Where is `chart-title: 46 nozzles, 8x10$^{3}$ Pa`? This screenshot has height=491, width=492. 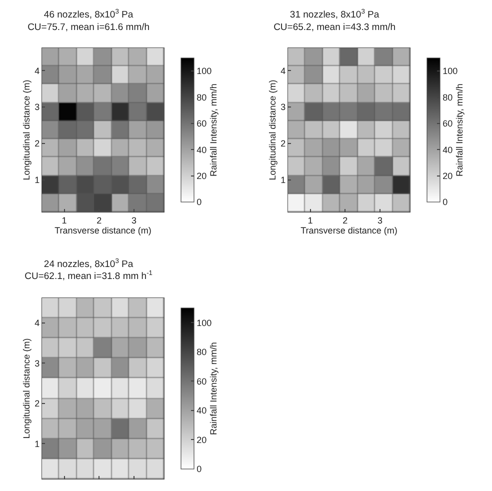 chart-title: 46 nozzles, 8x10$^{3}$ Pa is located at coordinates (89, 14).